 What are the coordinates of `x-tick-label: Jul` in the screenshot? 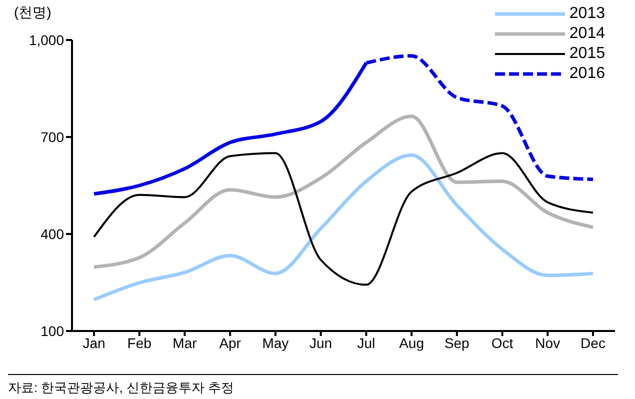 It's located at (366, 342).